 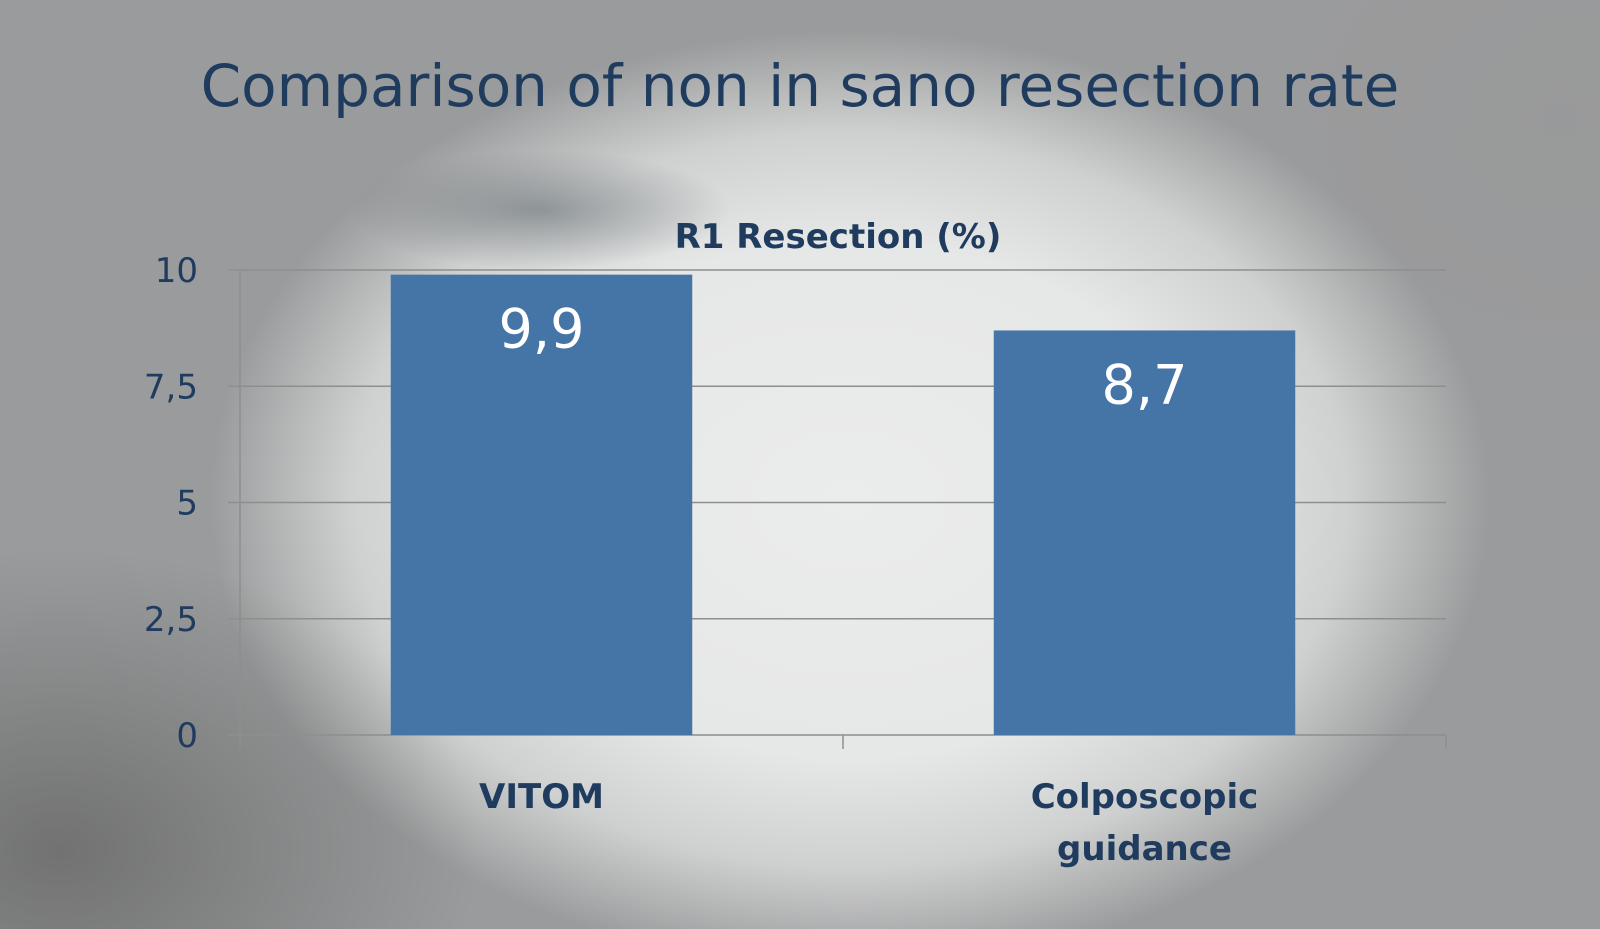 I want to click on chart-title: R1 Resection (%), so click(x=838, y=237).